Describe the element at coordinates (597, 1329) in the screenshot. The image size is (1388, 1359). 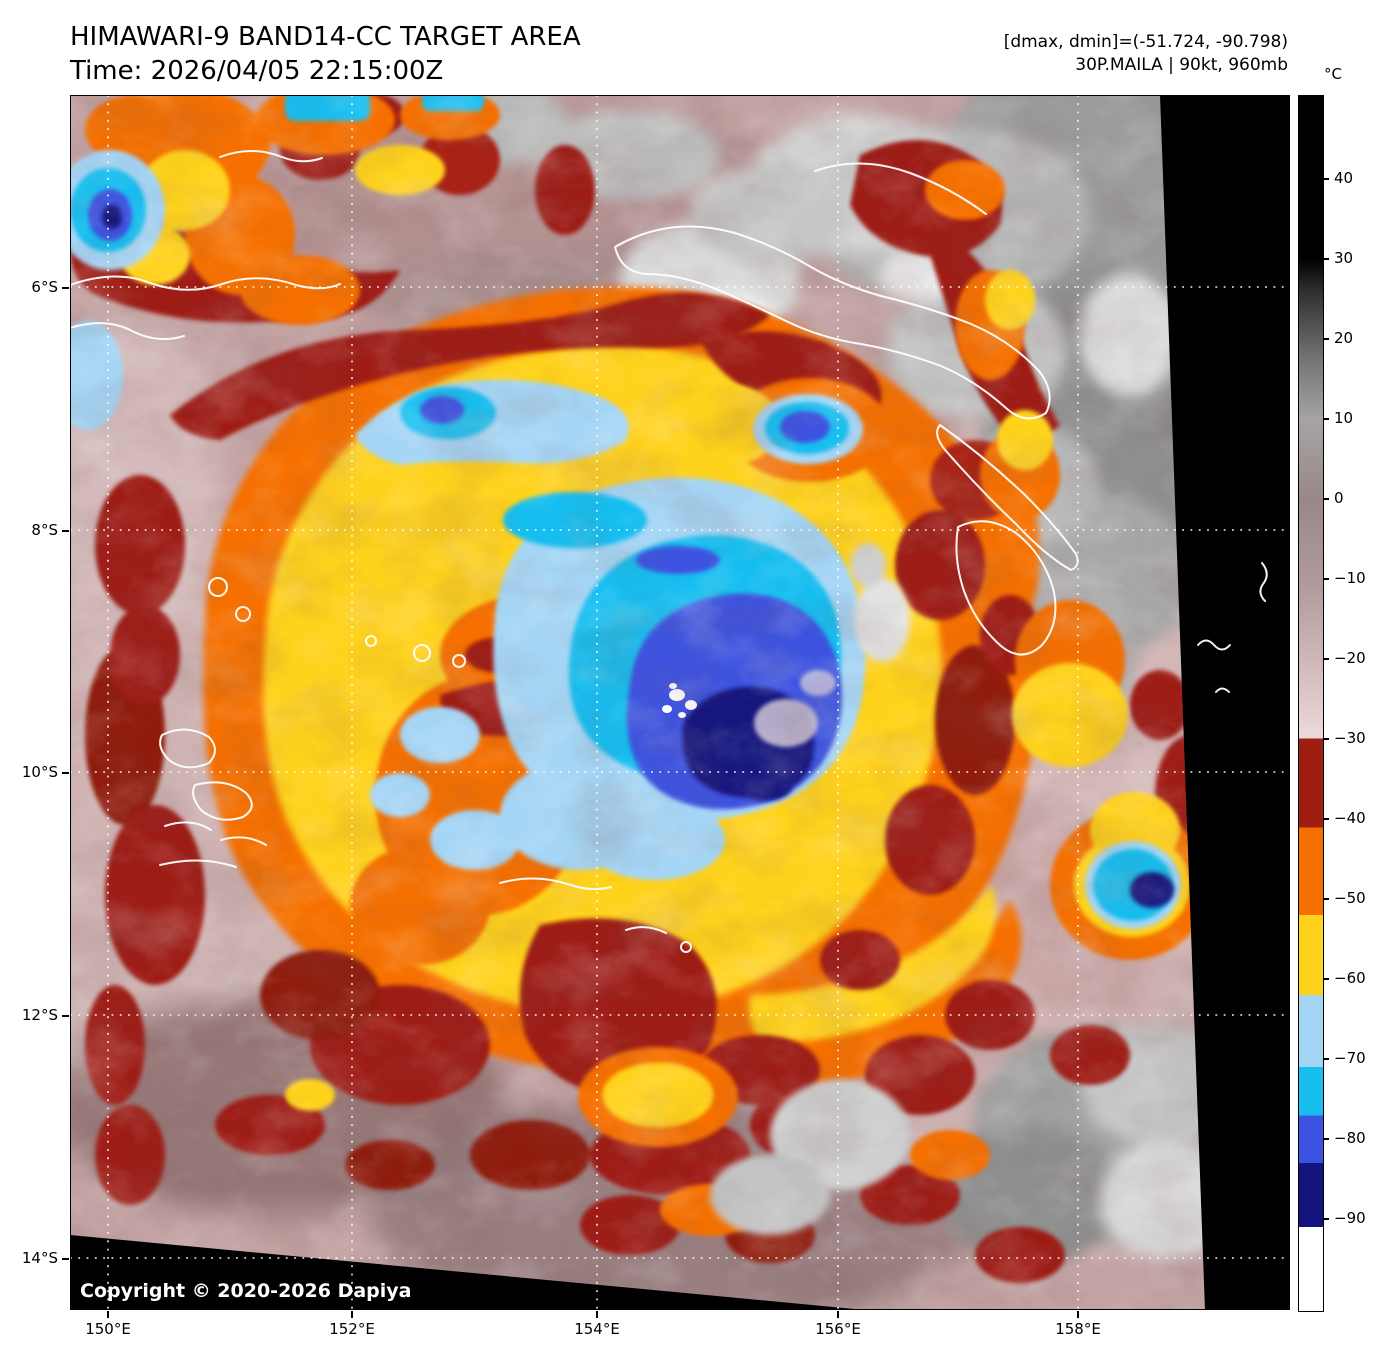
I see `x-axis-label: 154°E` at that location.